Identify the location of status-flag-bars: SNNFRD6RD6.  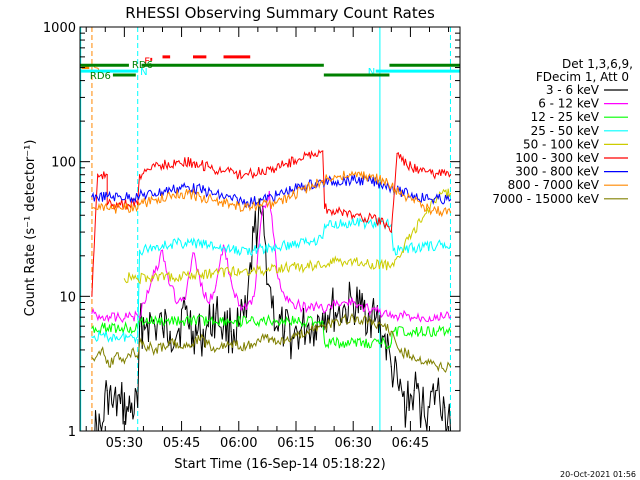
(270, 68).